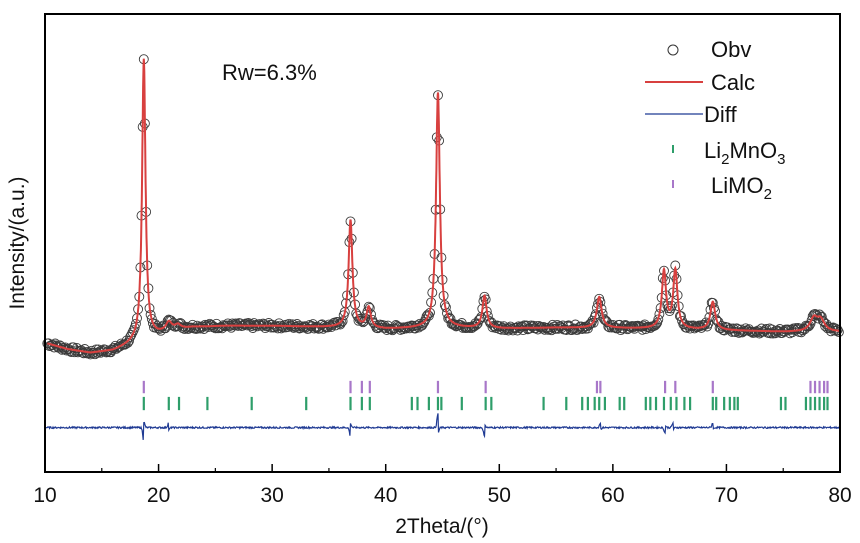  Describe the element at coordinates (745, 153) in the screenshot. I see `legend-li2mno3-label: Li2MnO3` at that location.